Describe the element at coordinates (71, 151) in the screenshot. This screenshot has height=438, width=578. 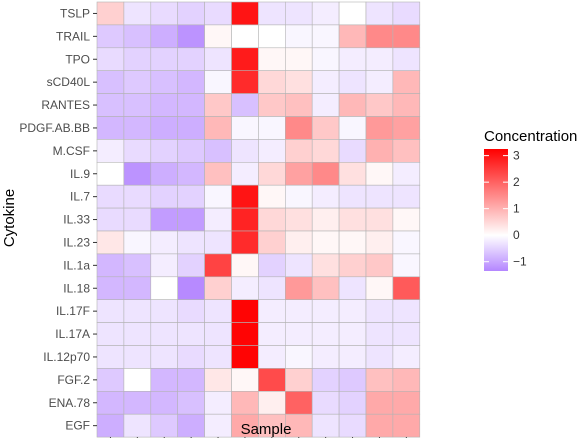
I see `y-tick-label: M.CSF` at that location.